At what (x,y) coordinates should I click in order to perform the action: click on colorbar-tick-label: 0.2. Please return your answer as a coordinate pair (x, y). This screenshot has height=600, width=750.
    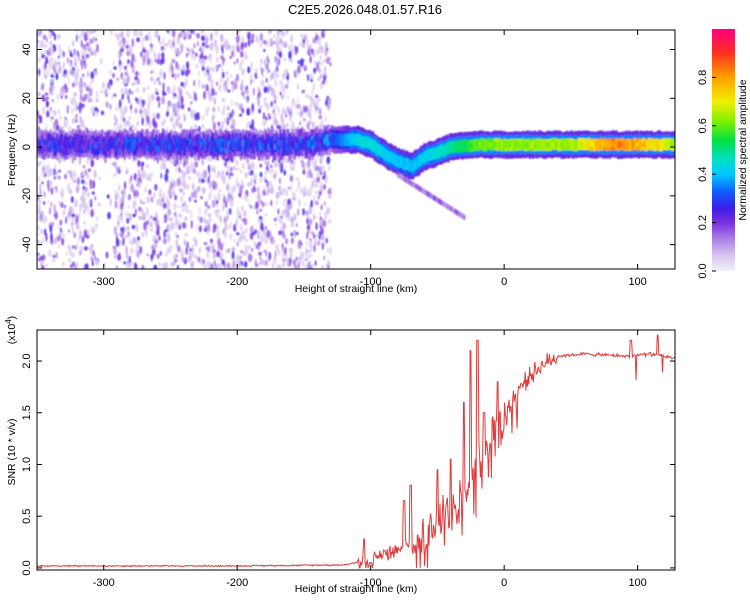
    Looking at the image, I should click on (703, 222).